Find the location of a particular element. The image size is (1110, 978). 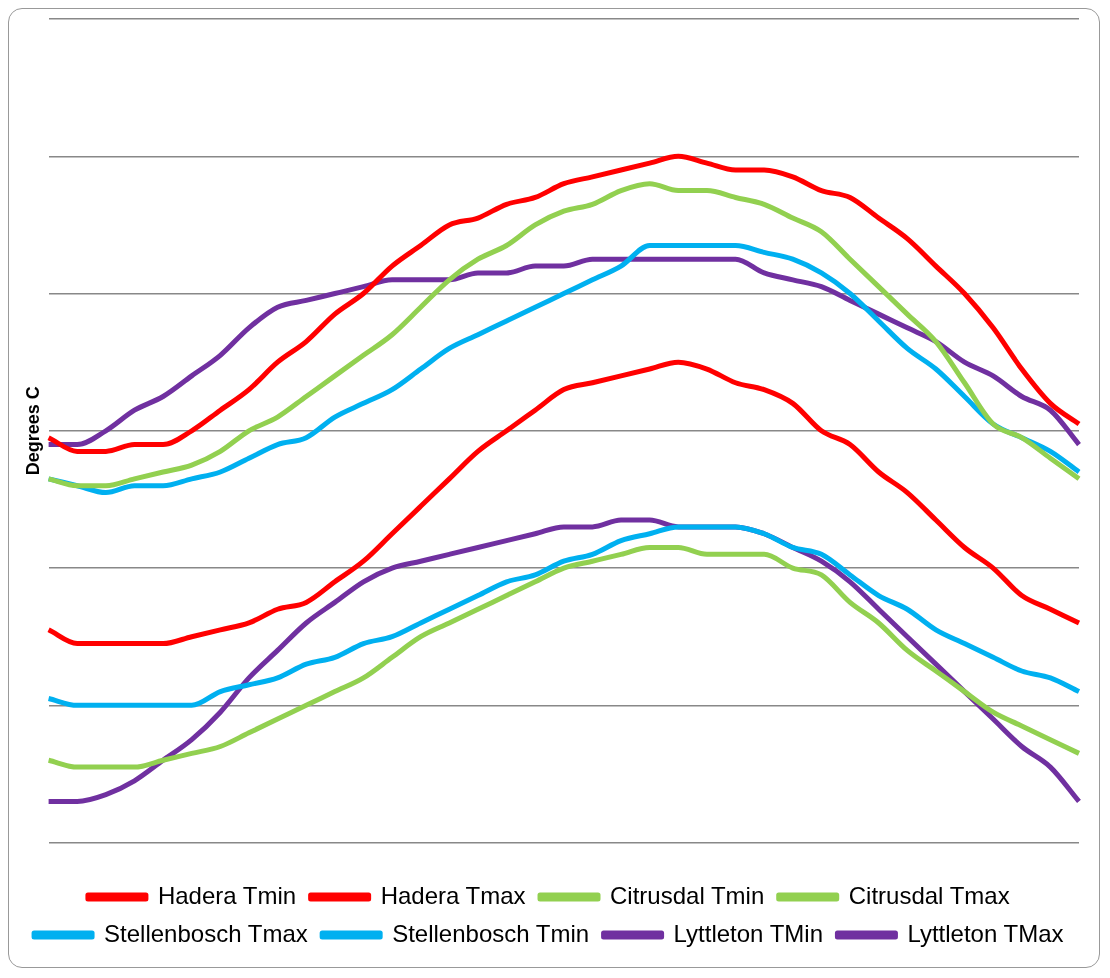

legend-label: Hadera Tmin is located at coordinates (227, 895).